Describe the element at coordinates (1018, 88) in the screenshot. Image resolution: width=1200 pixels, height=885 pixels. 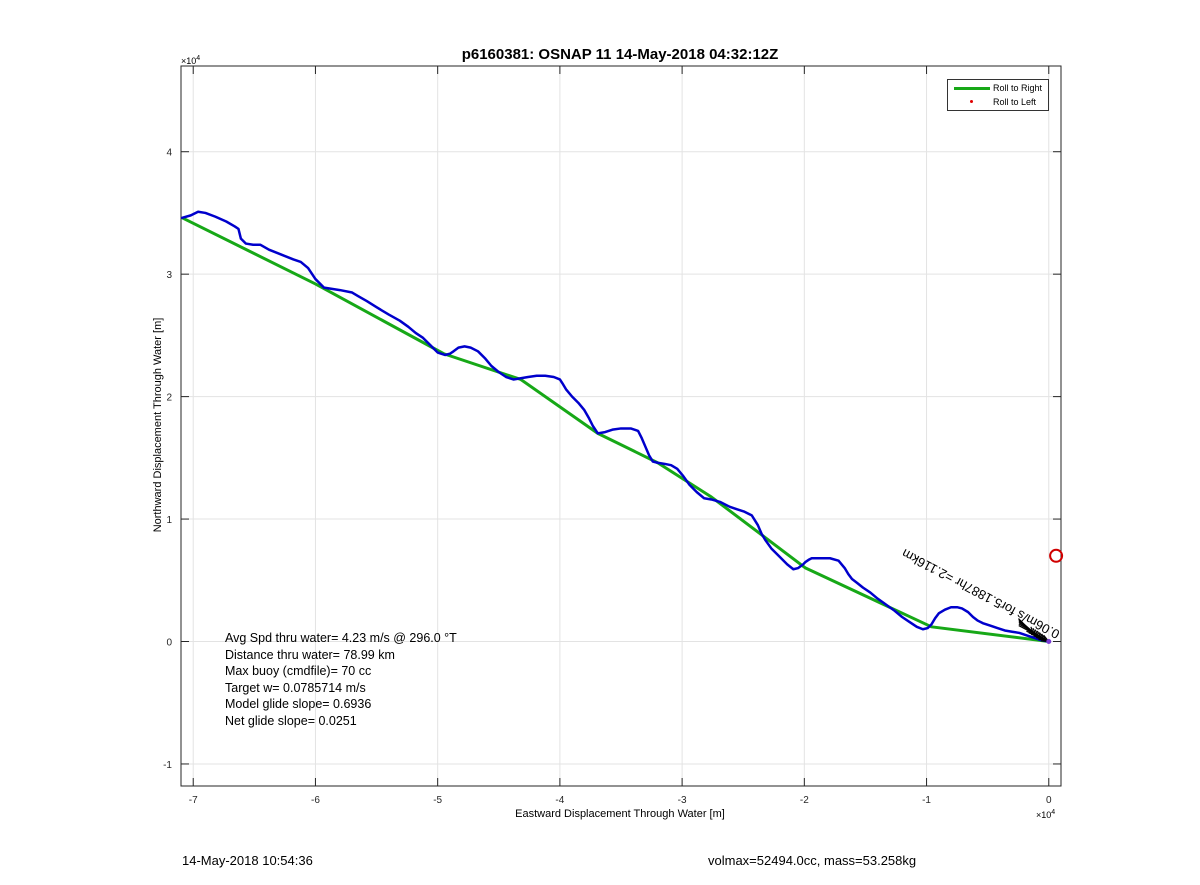
I see `legend-label: Roll to Right` at that location.